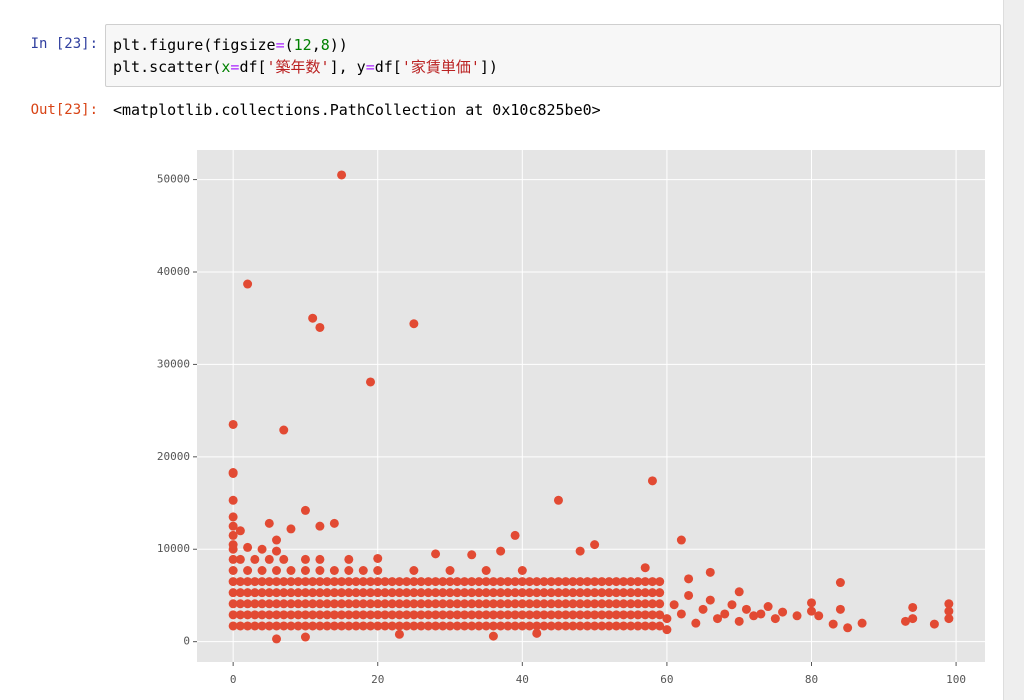 Image resolution: width=1024 pixels, height=700 pixels. Describe the element at coordinates (553, 67) in the screenshot. I see `code-line: plt.scatter(x=df['築年数'], y=df['家賃単価'])` at that location.